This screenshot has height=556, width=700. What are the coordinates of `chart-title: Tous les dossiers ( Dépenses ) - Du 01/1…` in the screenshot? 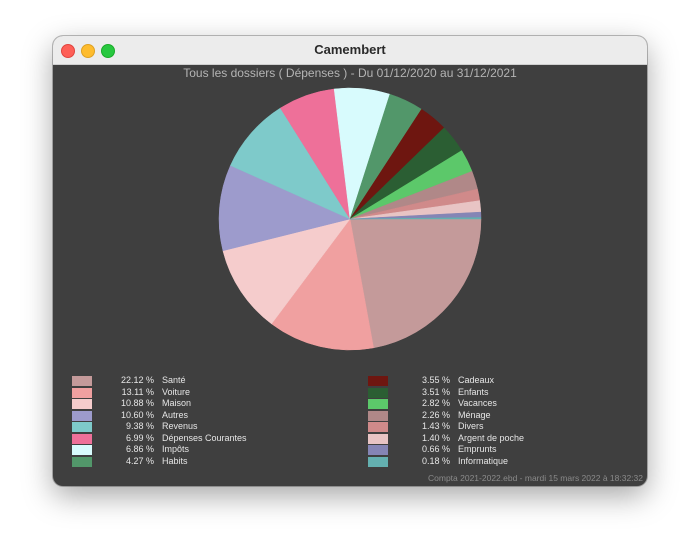 It's located at (350, 73).